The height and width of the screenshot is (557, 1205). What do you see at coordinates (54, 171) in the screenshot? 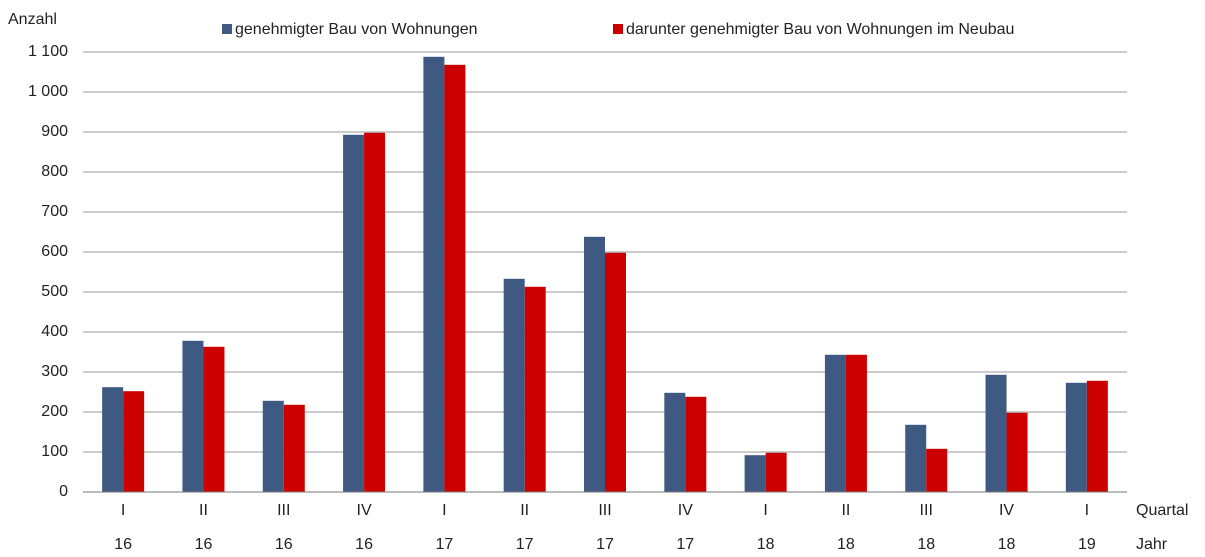
I see `y-tick-label: 800` at bounding box center [54, 171].